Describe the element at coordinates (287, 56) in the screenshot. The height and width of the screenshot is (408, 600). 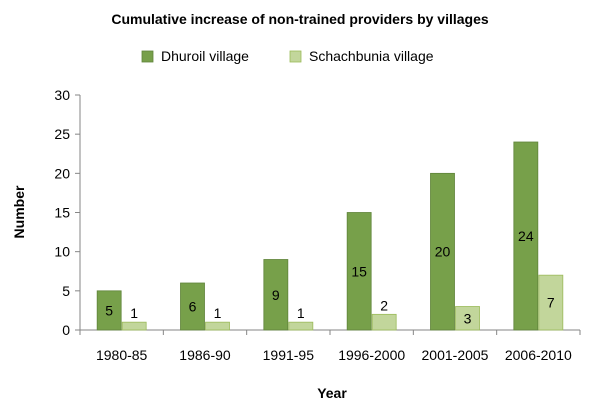
I see `legend: Dhuroil village Schachbunia village` at that location.